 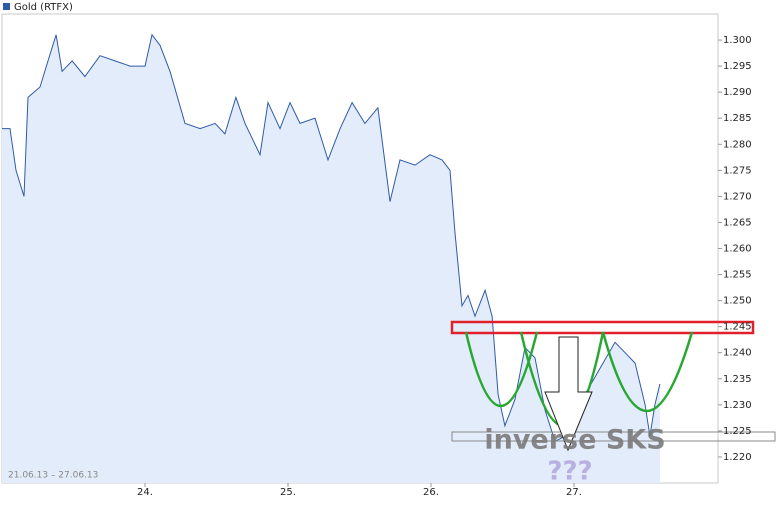 What do you see at coordinates (288, 492) in the screenshot?
I see `x-tick-label: 25.` at bounding box center [288, 492].